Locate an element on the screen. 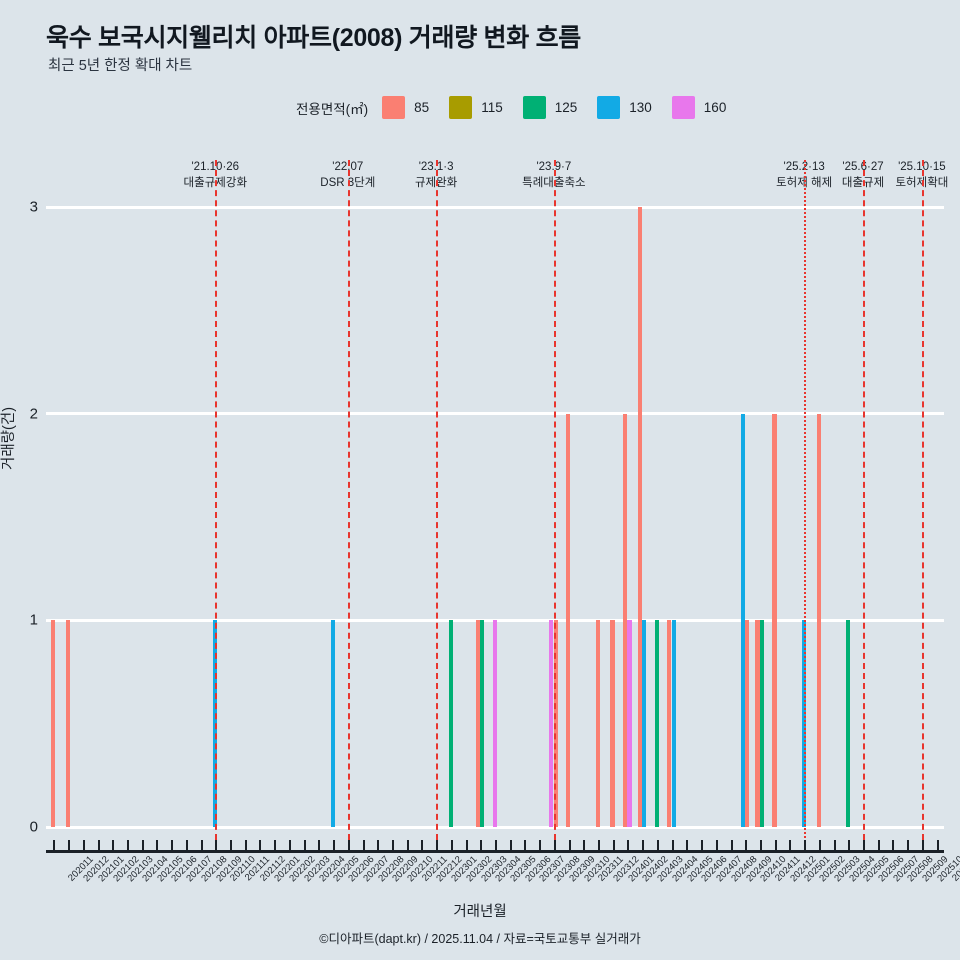 The width and height of the screenshot is (960, 960). legend-item-130: 130 is located at coordinates (631, 107).